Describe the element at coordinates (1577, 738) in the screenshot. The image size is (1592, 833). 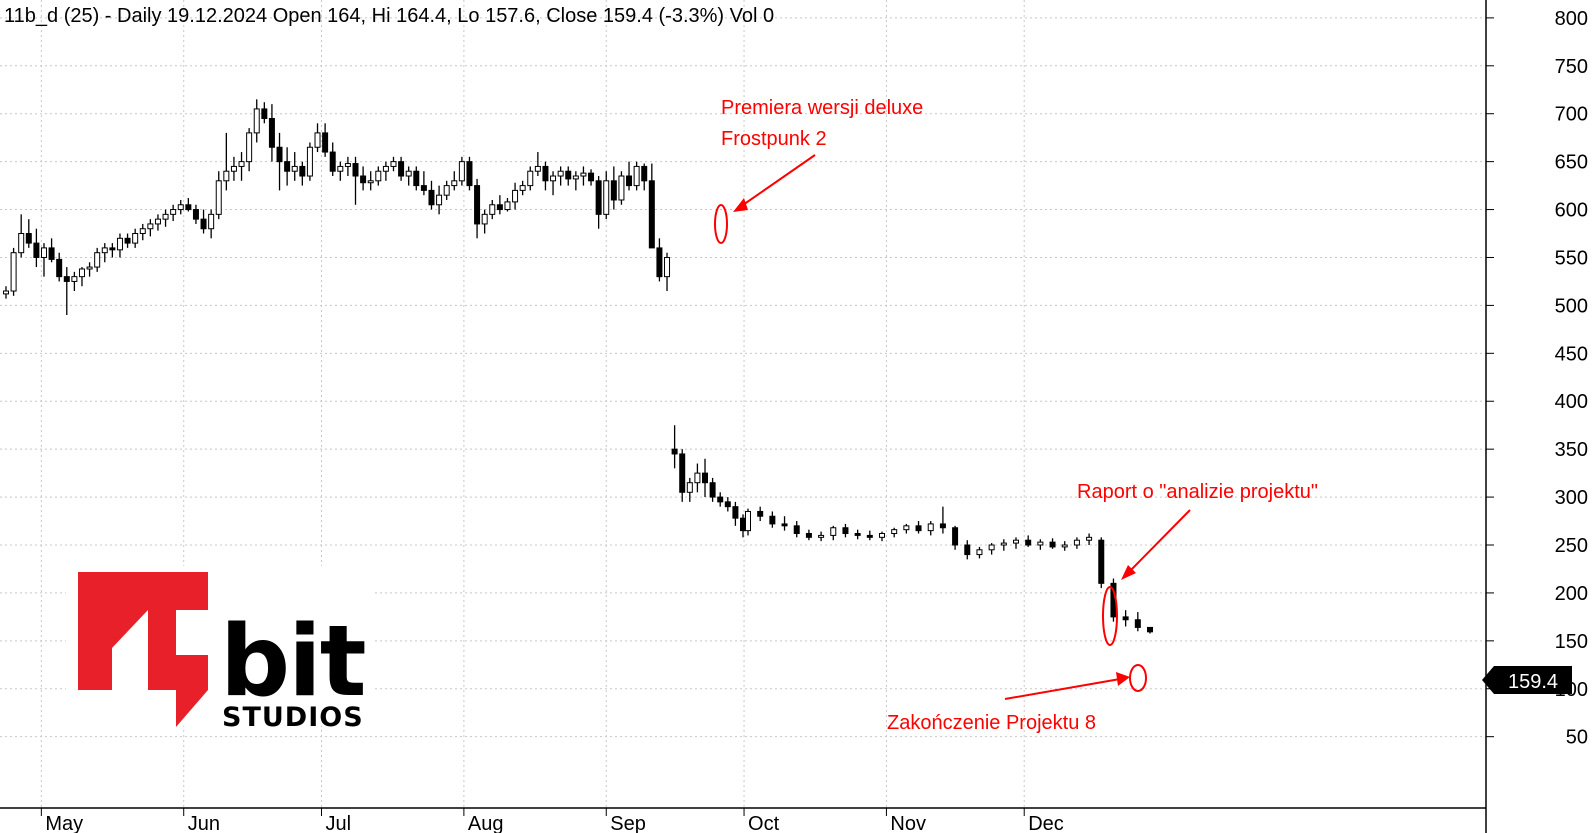
I see `y-tick-label: 50` at that location.